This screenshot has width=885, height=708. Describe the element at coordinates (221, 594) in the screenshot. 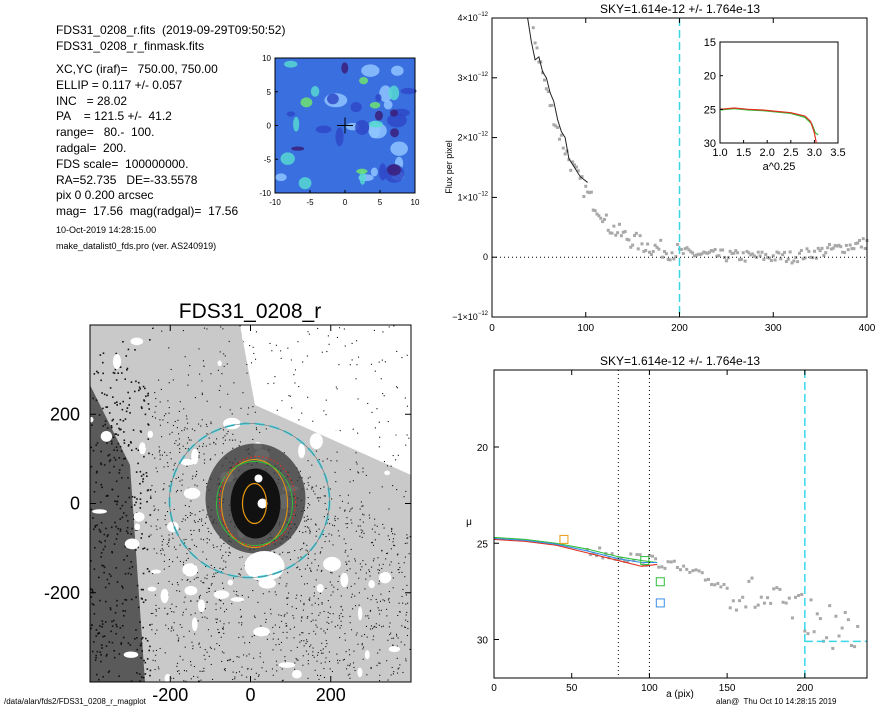

I see `mask-hole` at that location.